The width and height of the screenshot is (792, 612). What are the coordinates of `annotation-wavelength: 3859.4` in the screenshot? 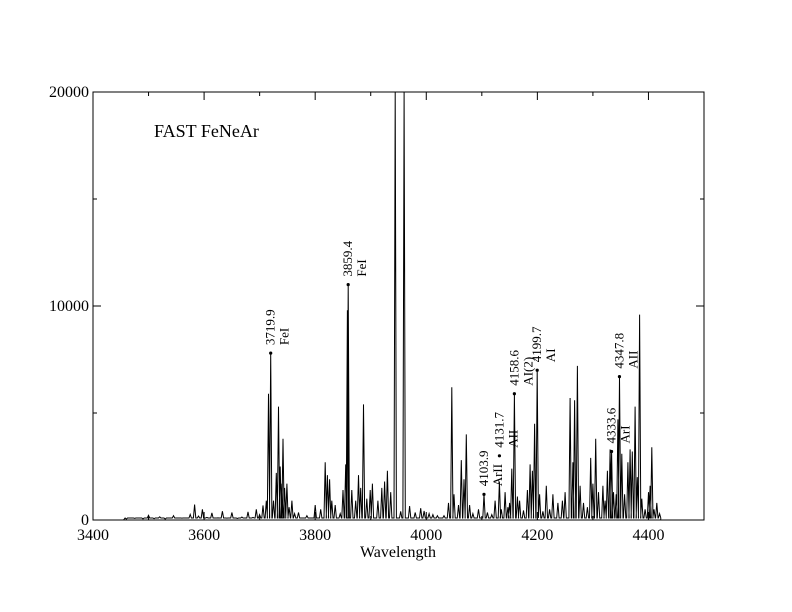 It's located at (347, 258).